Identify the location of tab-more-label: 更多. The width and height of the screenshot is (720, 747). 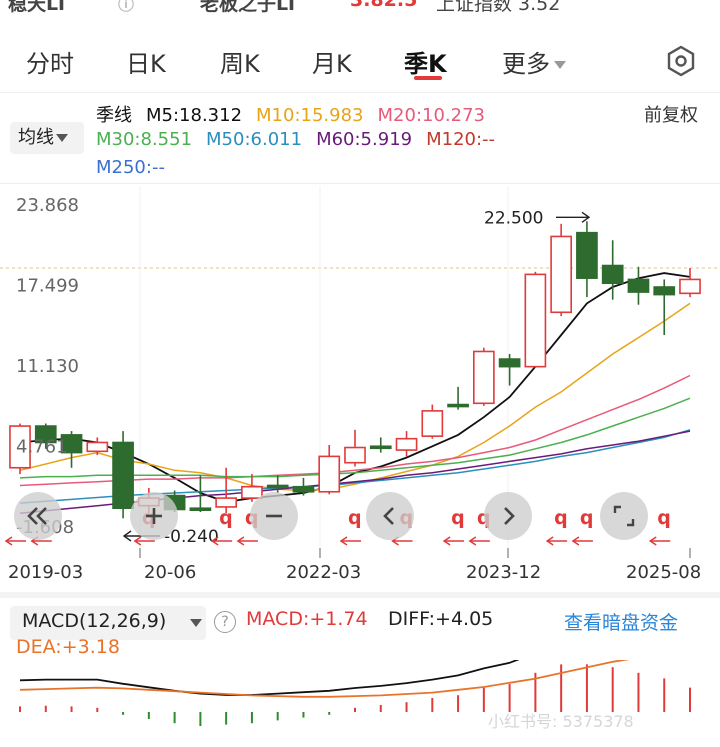
(526, 64).